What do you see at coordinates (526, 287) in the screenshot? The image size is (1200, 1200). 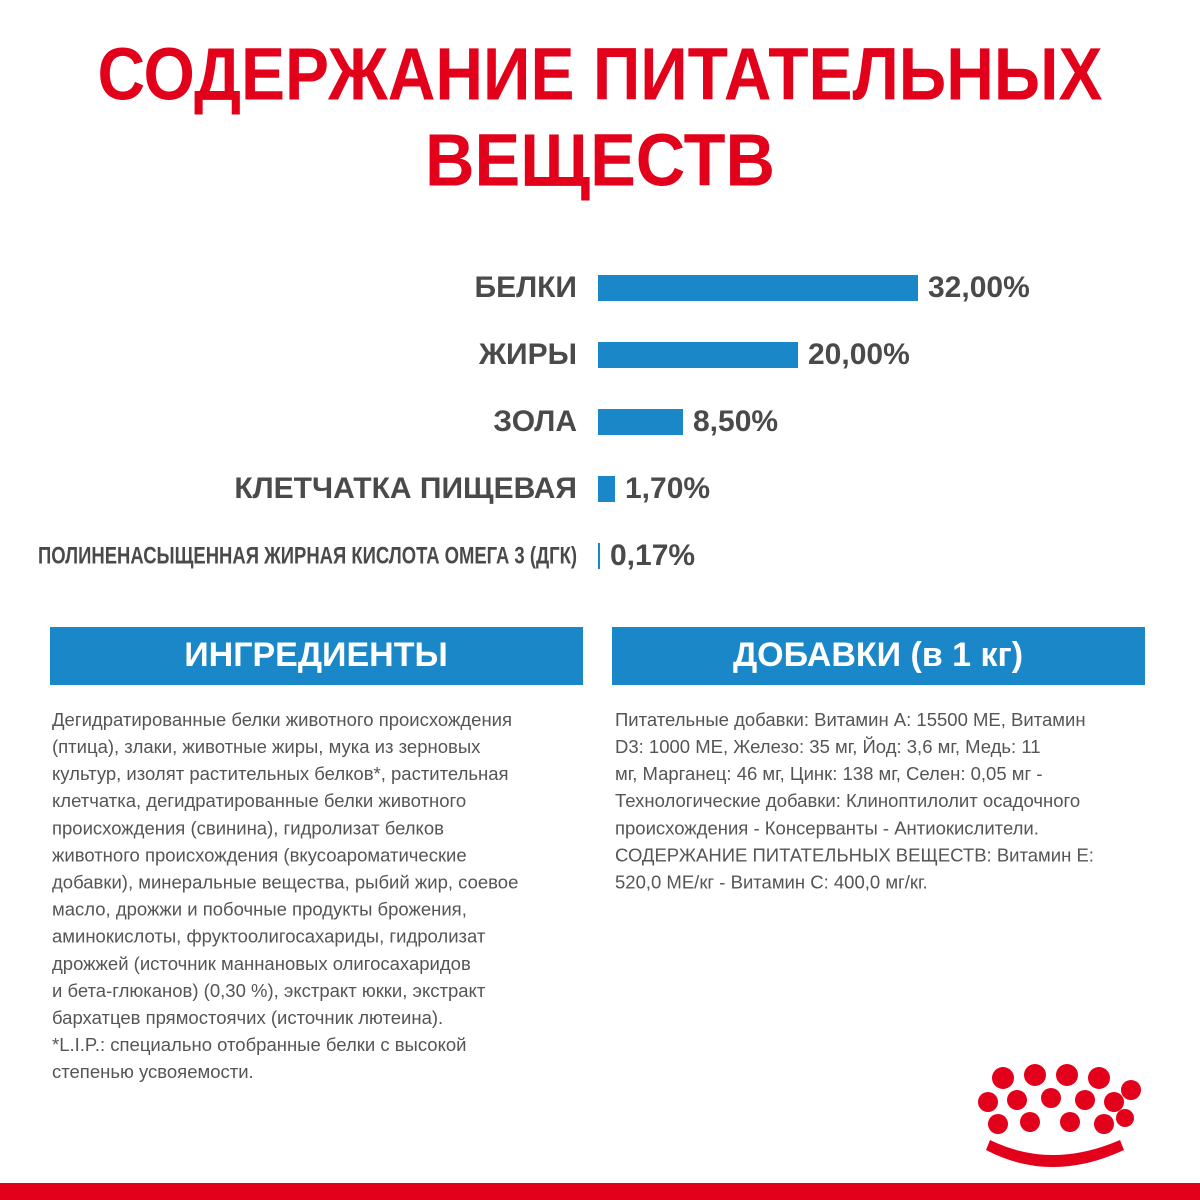 I see `category-label: БЕЛКИ` at bounding box center [526, 287].